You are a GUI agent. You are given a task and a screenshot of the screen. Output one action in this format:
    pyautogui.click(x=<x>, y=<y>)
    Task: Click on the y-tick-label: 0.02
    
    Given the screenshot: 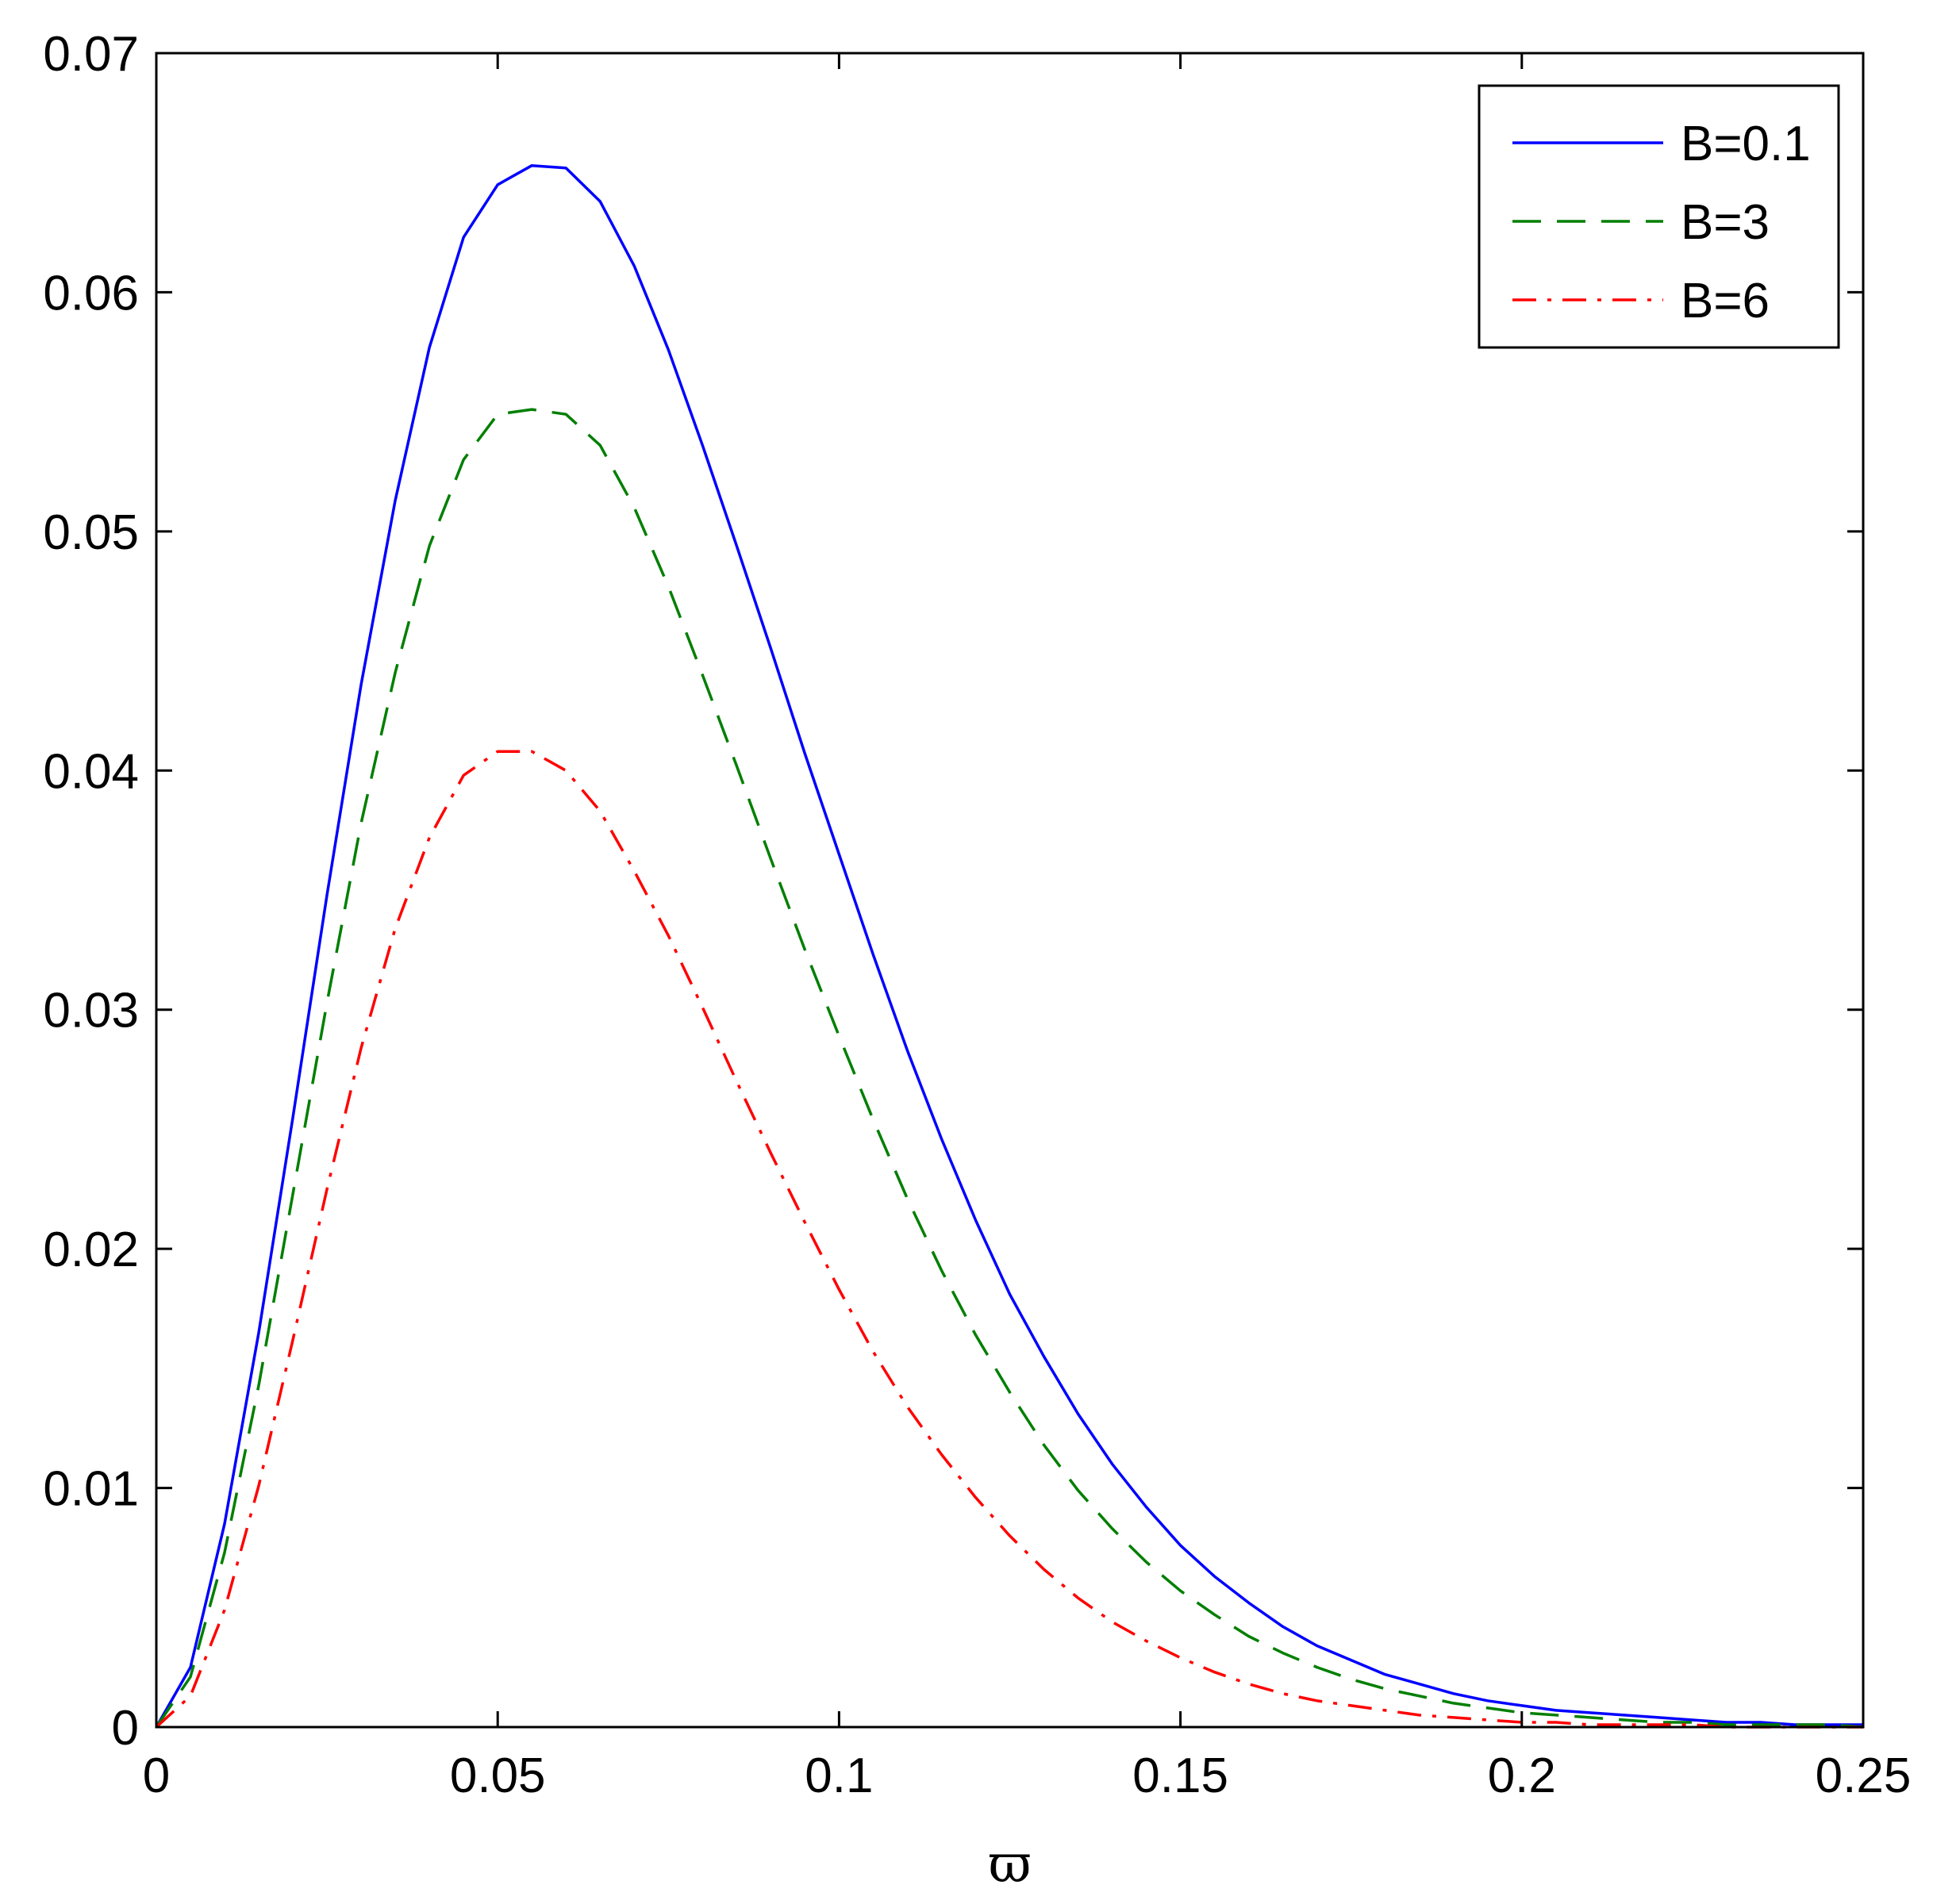 What is the action you would take?
    pyautogui.click(x=91, y=1250)
    